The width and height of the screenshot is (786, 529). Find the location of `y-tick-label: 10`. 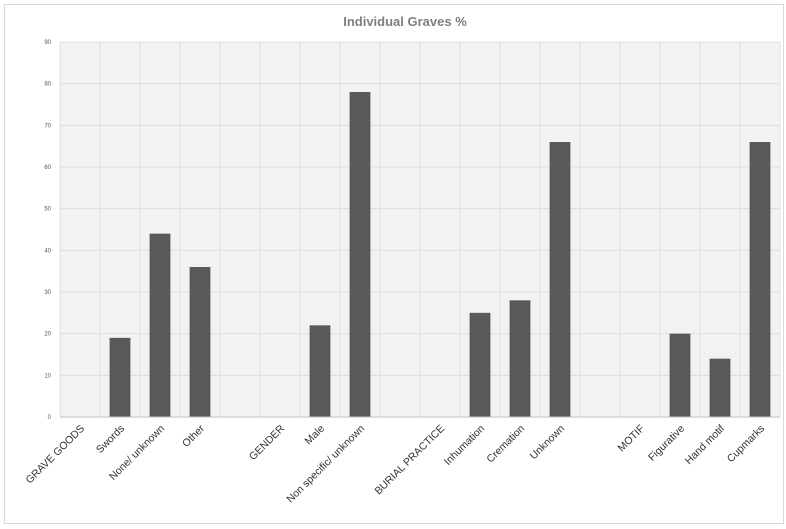

y-tick-label: 10 is located at coordinates (47, 376).